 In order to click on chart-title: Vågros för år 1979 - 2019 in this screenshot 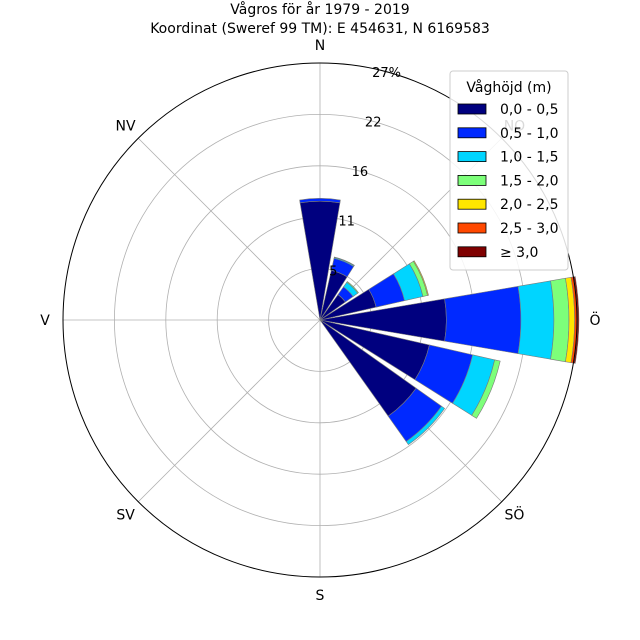, I will do `click(319, 9)`.